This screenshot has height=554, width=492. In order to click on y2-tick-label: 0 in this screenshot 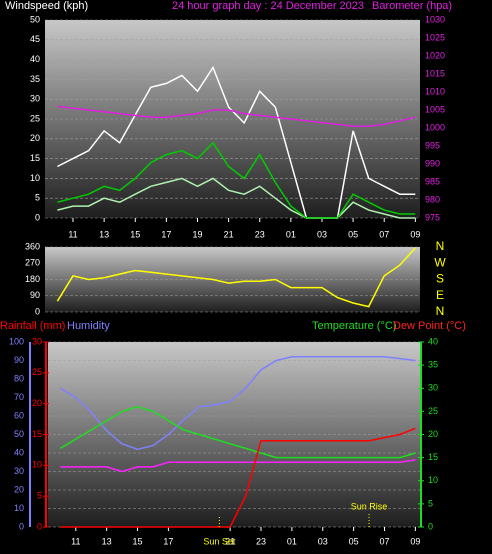, I will do `click(430, 526)`.